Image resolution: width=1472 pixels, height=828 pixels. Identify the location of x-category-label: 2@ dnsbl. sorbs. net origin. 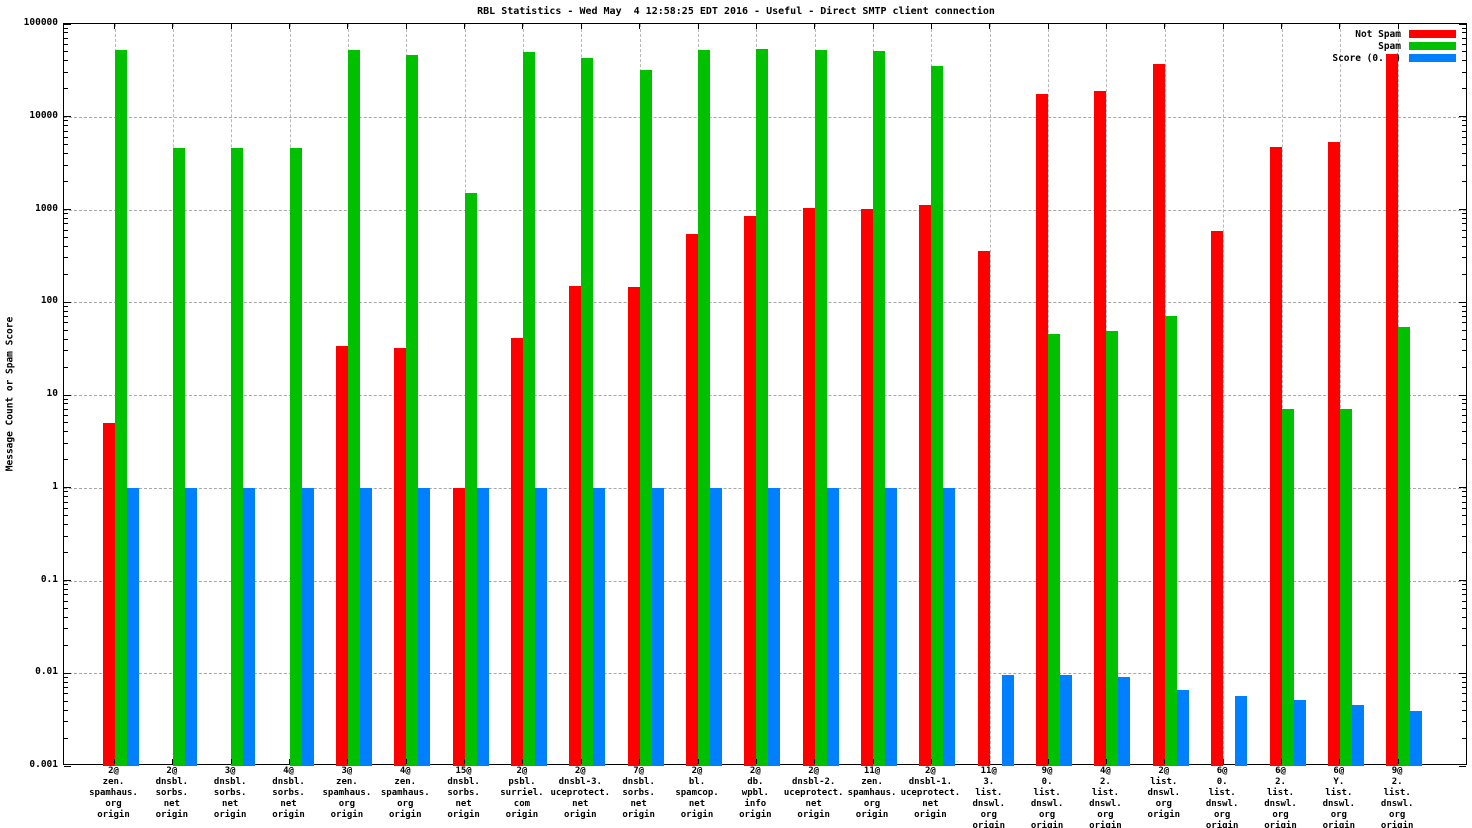
(172, 793).